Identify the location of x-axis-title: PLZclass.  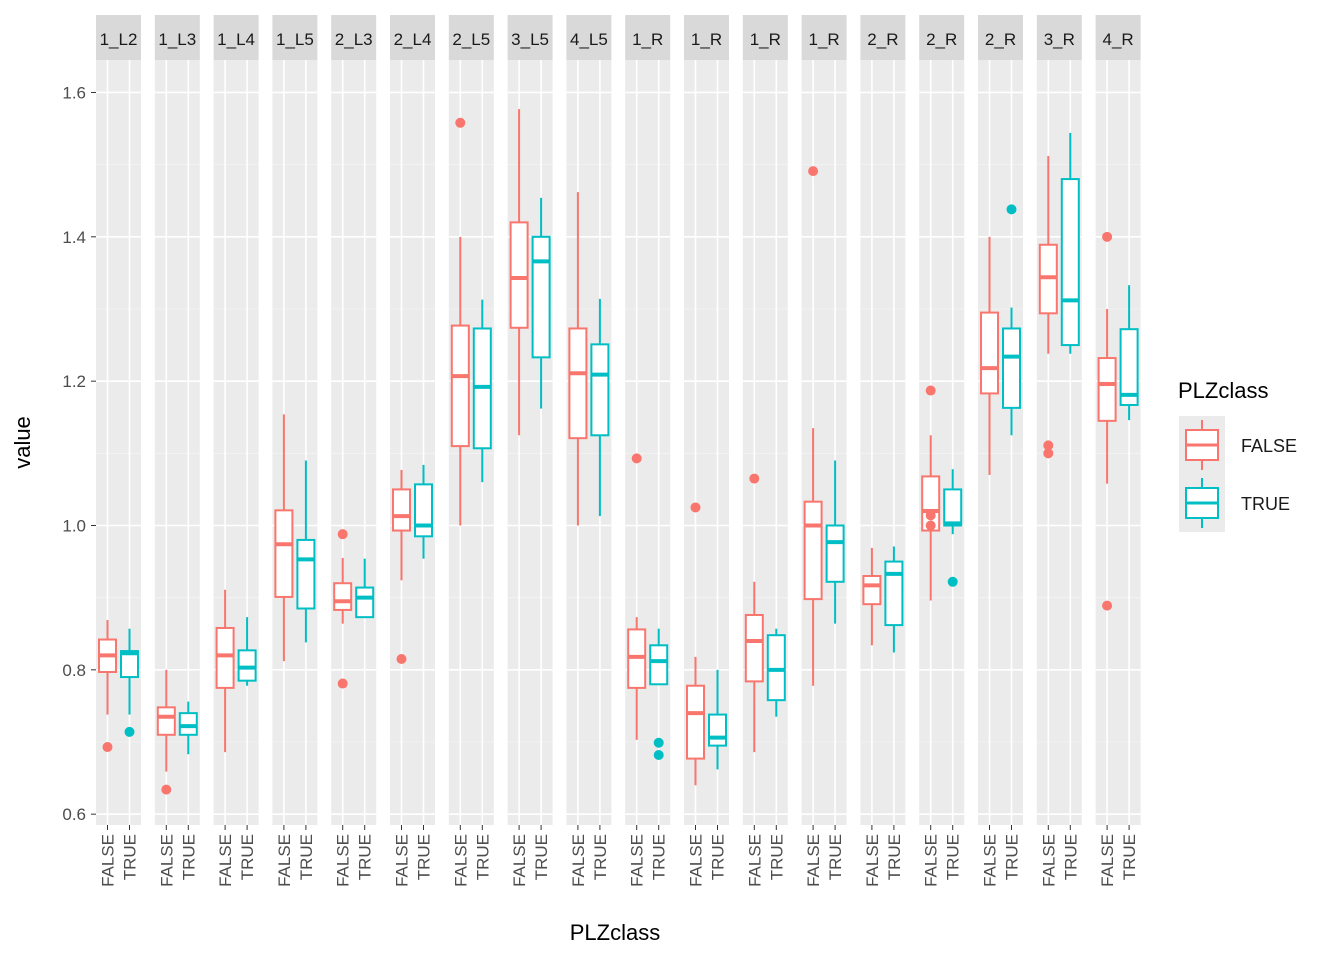
(615, 932).